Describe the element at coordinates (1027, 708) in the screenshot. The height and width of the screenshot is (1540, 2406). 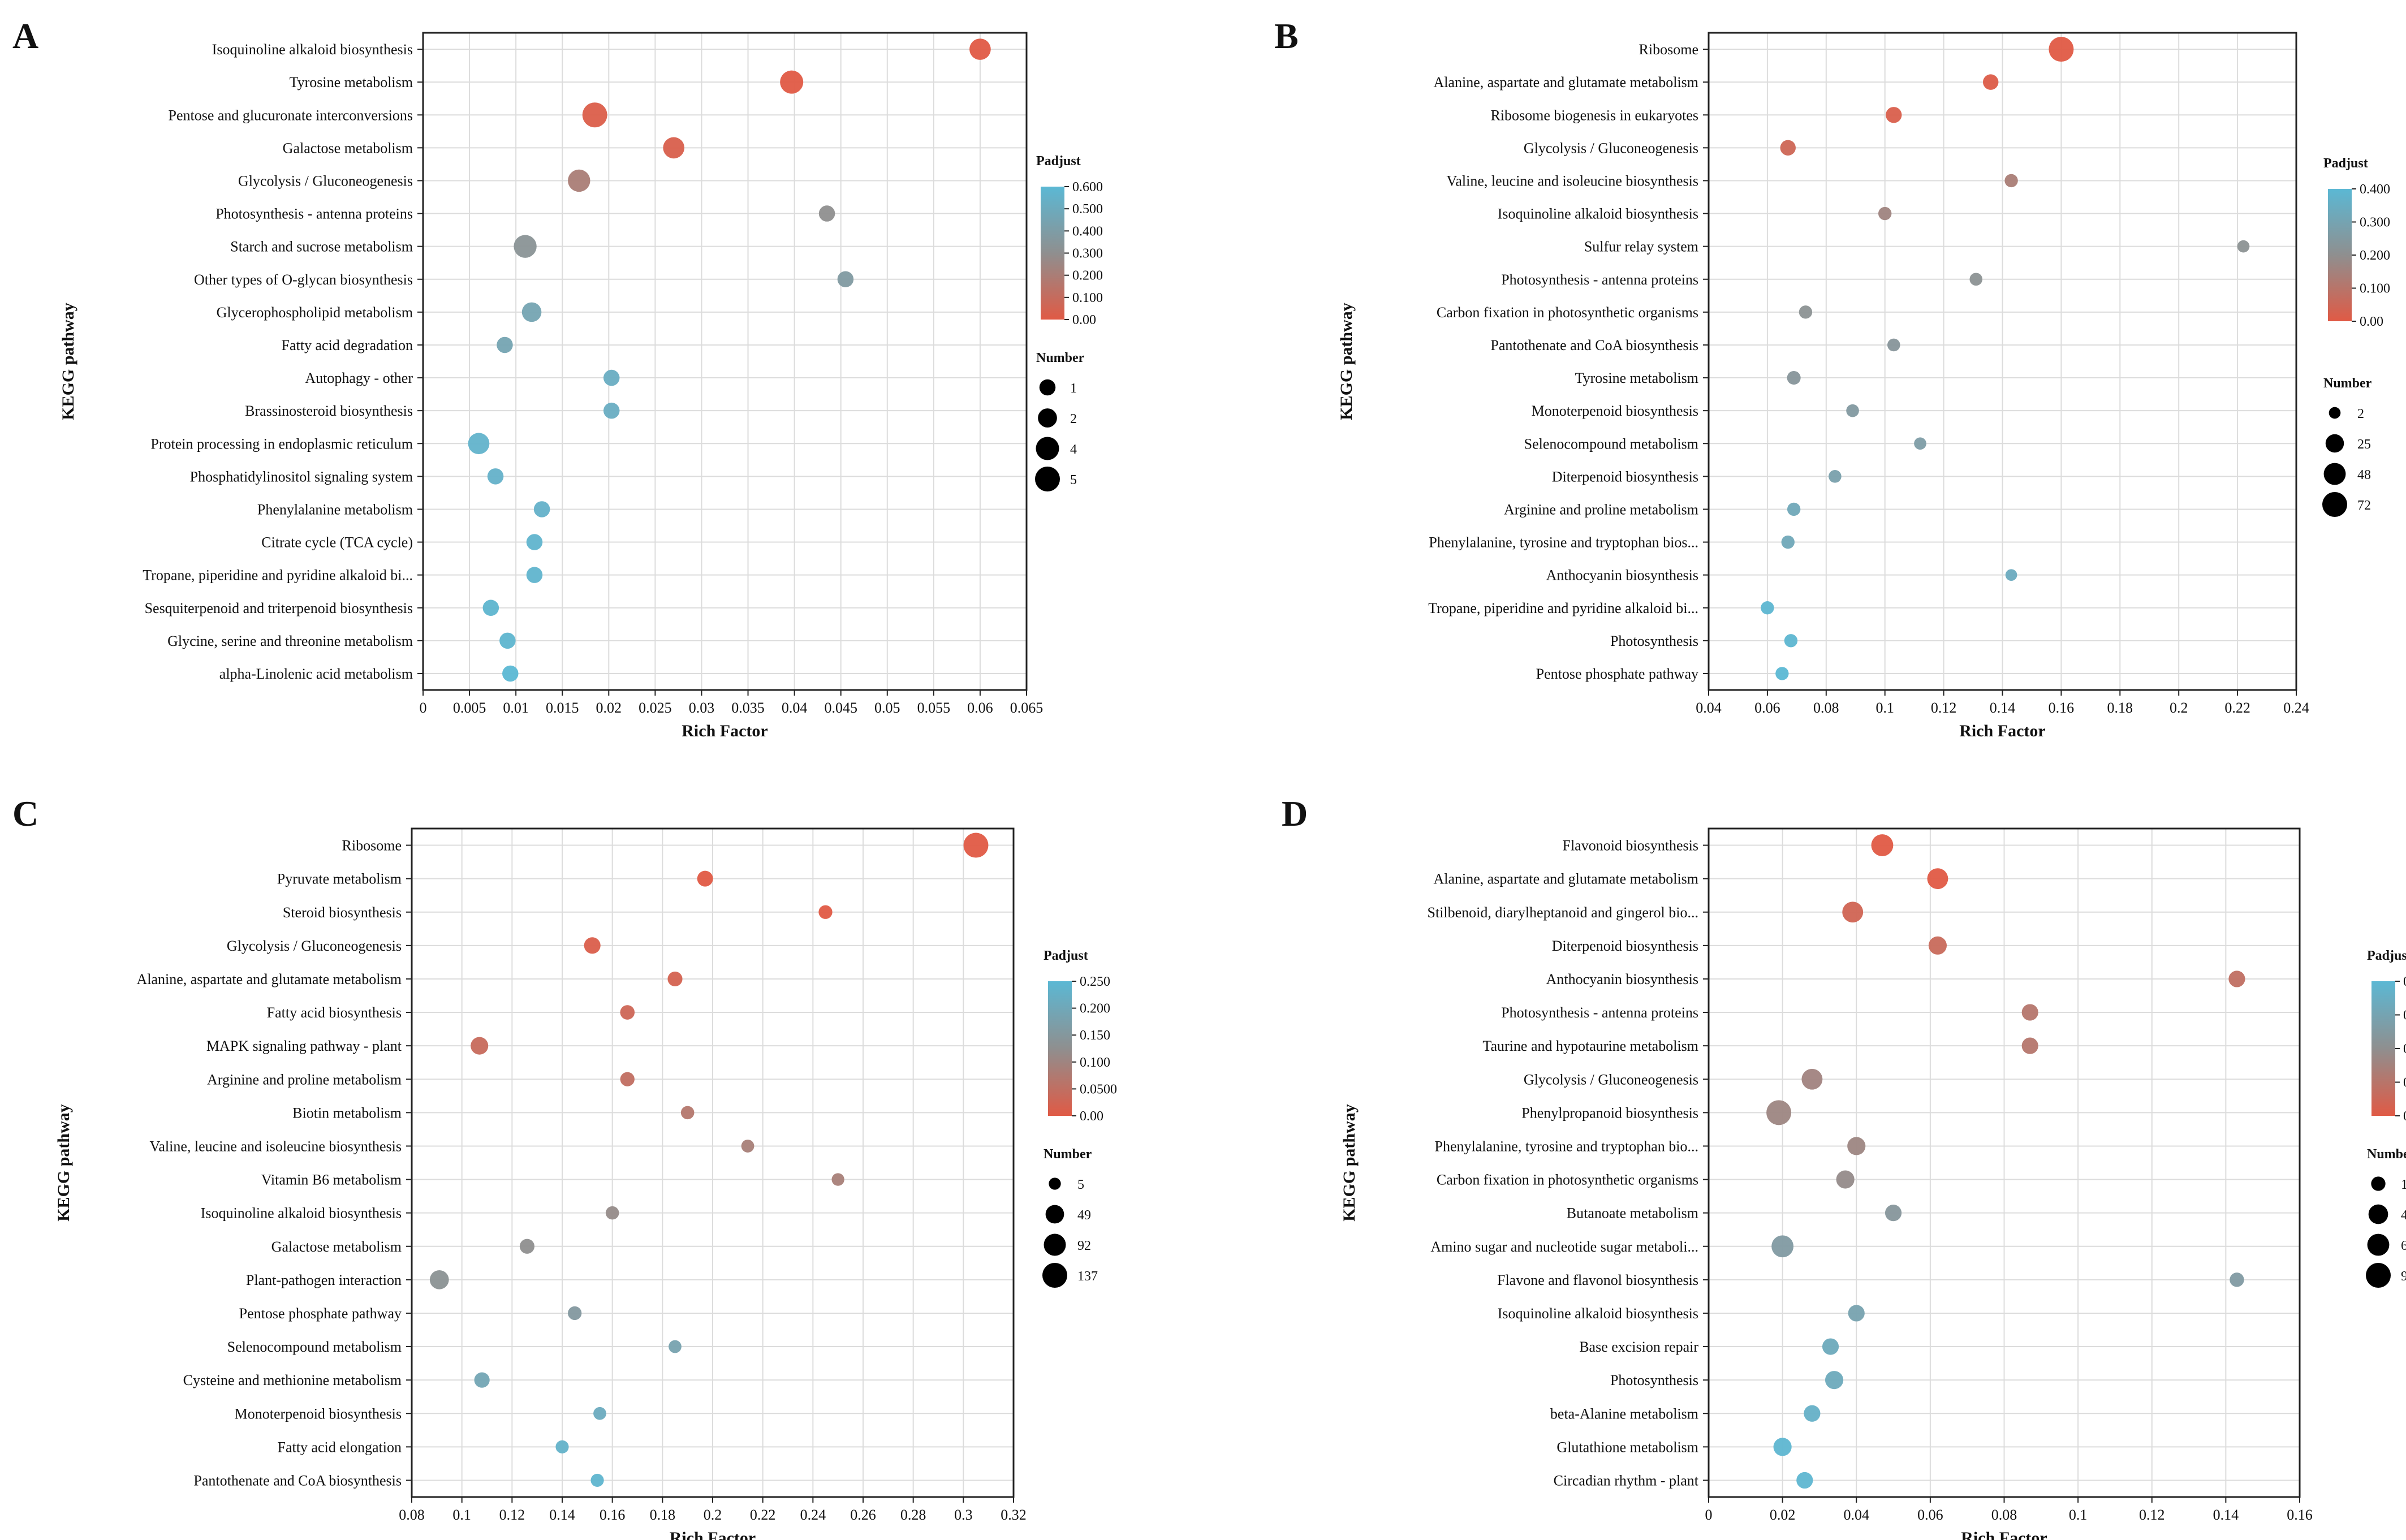
I see `x-tick-label: 0.065` at that location.